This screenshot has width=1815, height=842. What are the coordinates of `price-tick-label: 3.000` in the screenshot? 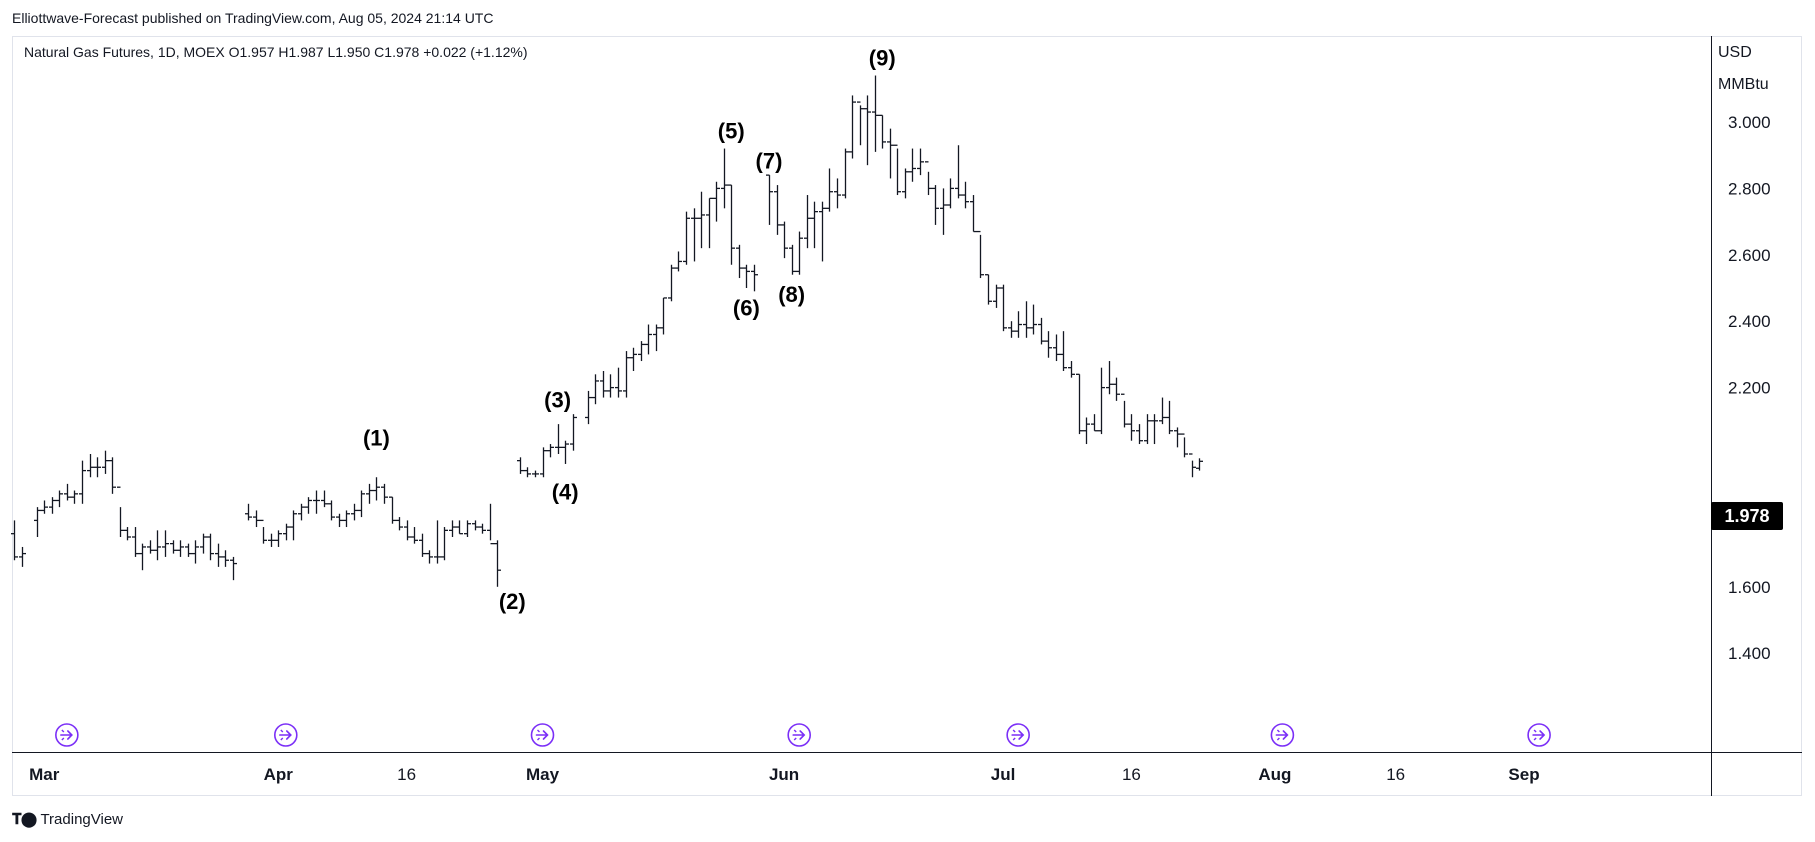 It's located at (1749, 122).